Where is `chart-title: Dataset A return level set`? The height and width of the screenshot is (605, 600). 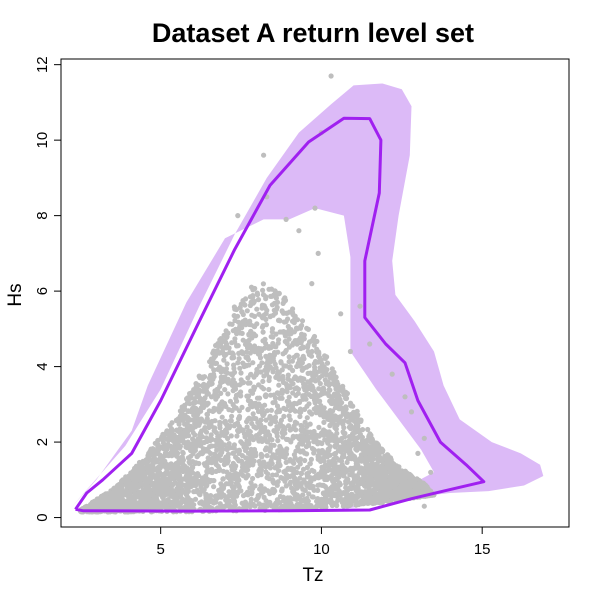
chart-title: Dataset A return level set is located at coordinates (313, 33).